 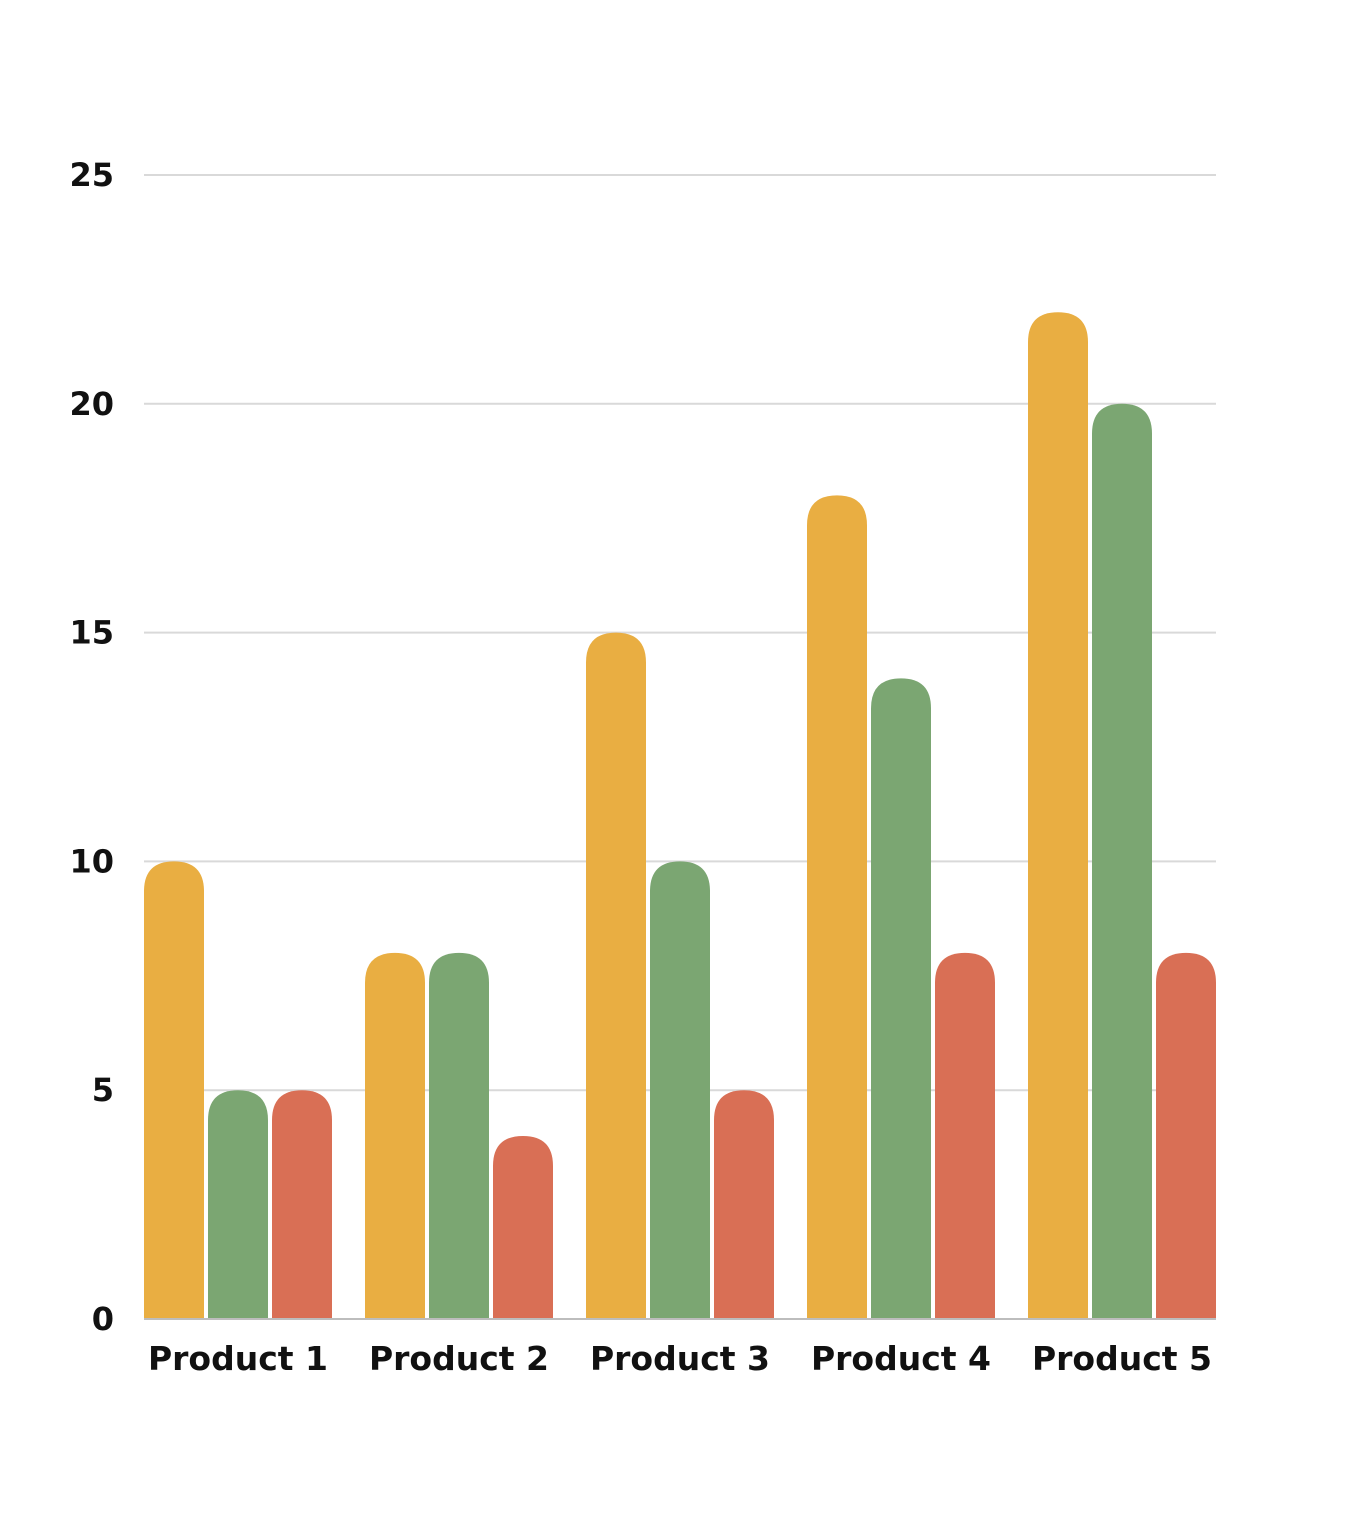 I want to click on y-tick-label: 5, so click(x=103, y=1090).